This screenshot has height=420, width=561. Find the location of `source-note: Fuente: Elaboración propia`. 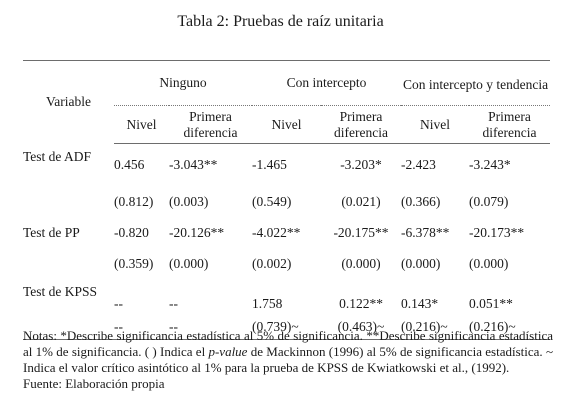

source-note: Fuente: Elaboración propia is located at coordinates (94, 383).